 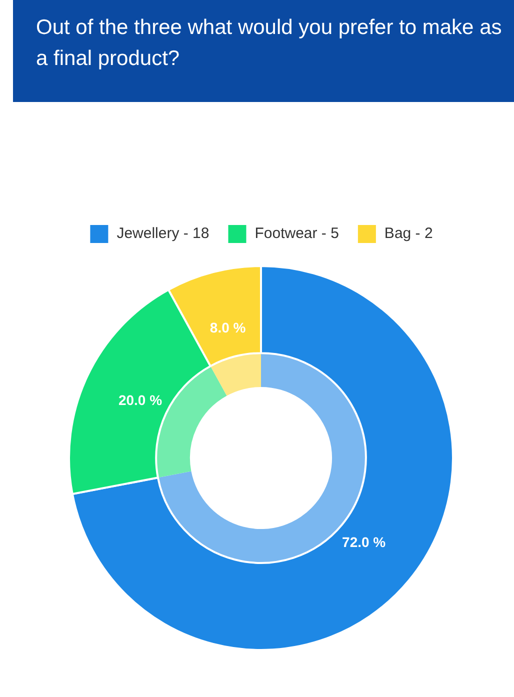 What do you see at coordinates (263, 51) in the screenshot?
I see `chart-title: Out of the three what would you prefer to make as a final product?` at bounding box center [263, 51].